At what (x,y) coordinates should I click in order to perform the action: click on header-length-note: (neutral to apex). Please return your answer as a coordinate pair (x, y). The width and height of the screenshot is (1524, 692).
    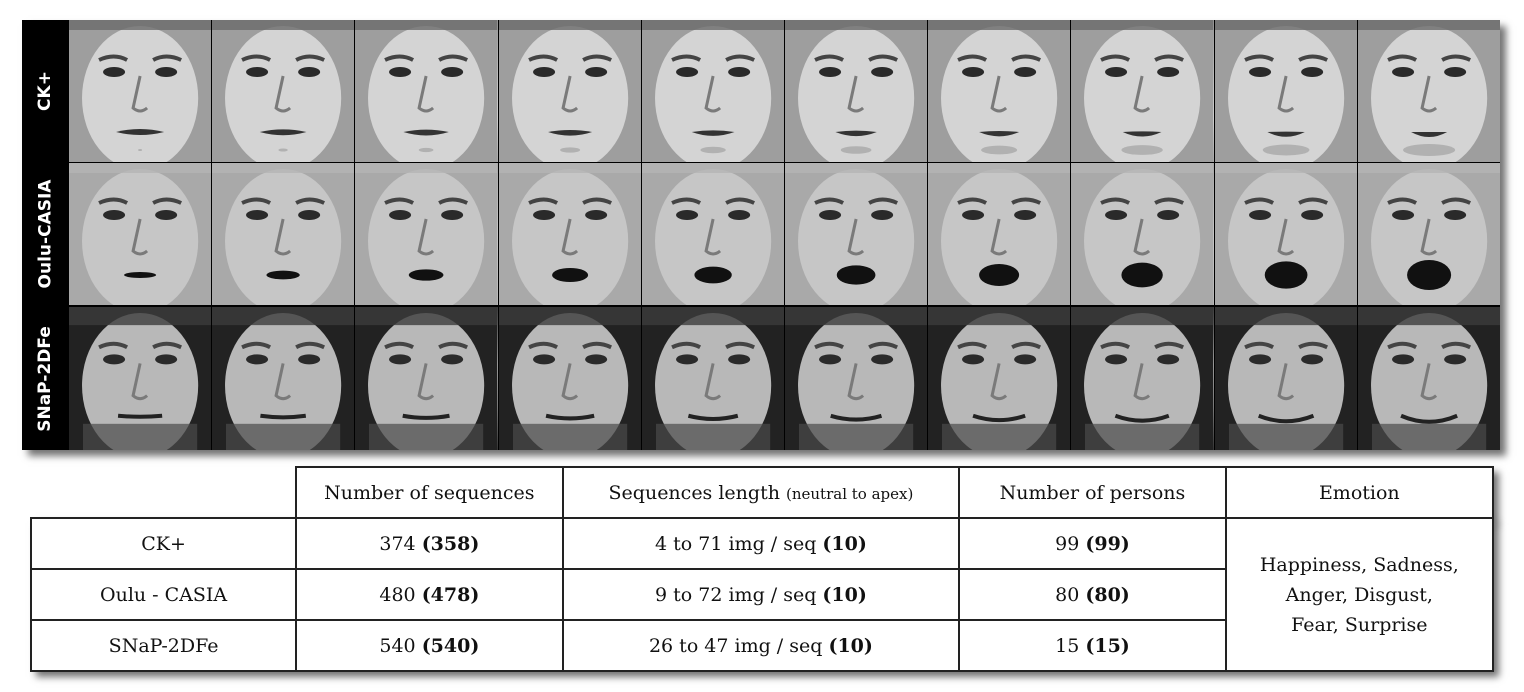
    Looking at the image, I should click on (850, 493).